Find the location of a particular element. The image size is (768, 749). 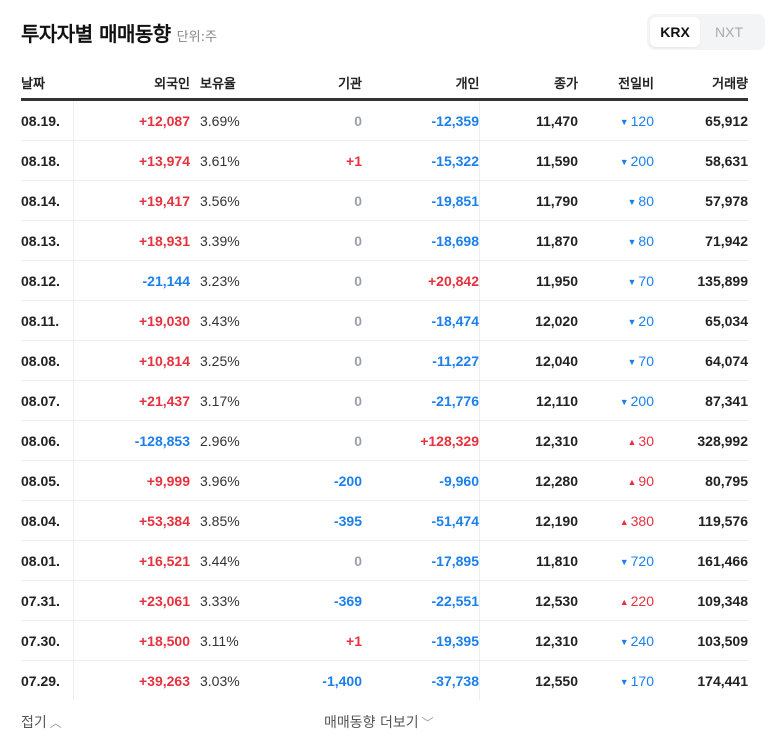

volume-cell: 64,074 is located at coordinates (701, 360).